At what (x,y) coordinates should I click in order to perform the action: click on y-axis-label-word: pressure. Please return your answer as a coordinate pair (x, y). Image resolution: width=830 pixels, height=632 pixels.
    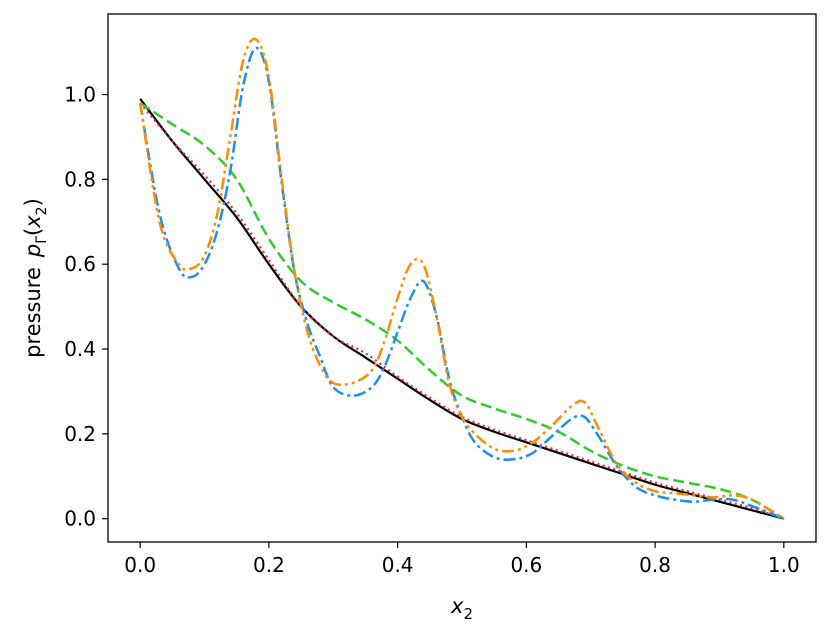
    Looking at the image, I should click on (33, 312).